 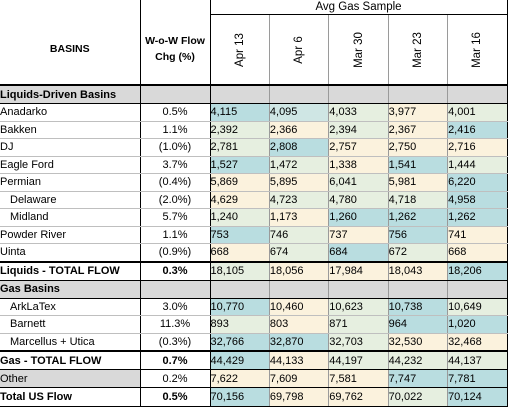 I want to click on flow-value: 2,366, so click(x=299, y=130).